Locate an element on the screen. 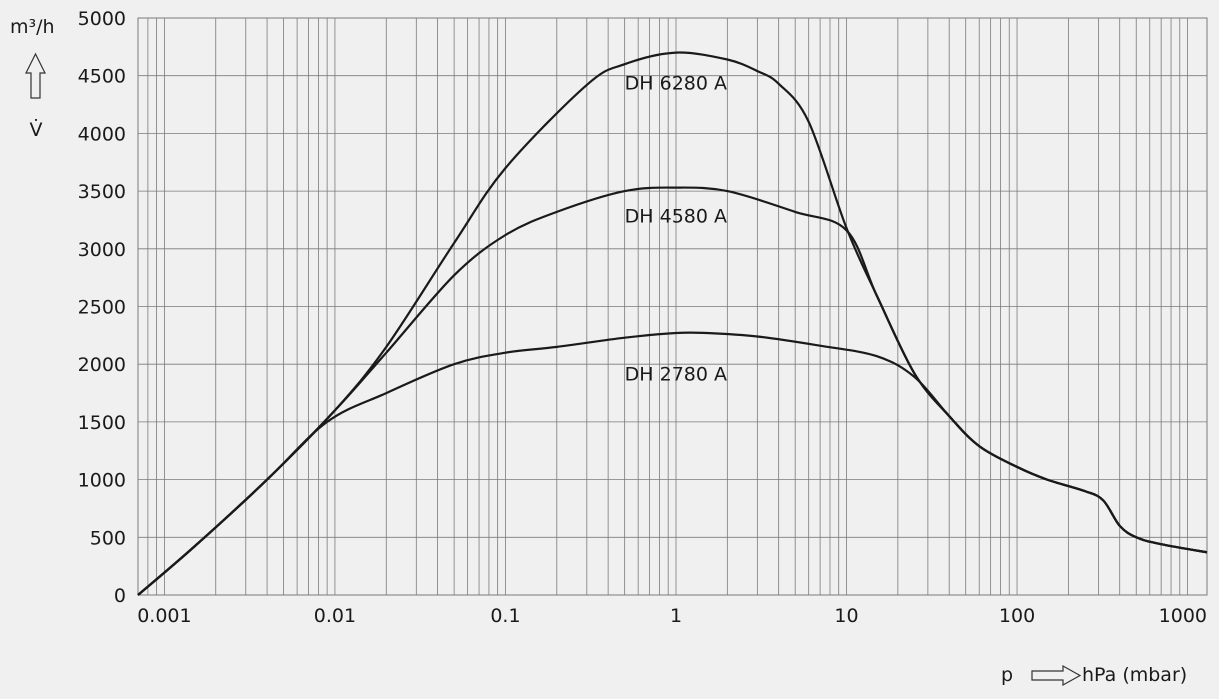  y-tick-label: 2500 is located at coordinates (102, 308).